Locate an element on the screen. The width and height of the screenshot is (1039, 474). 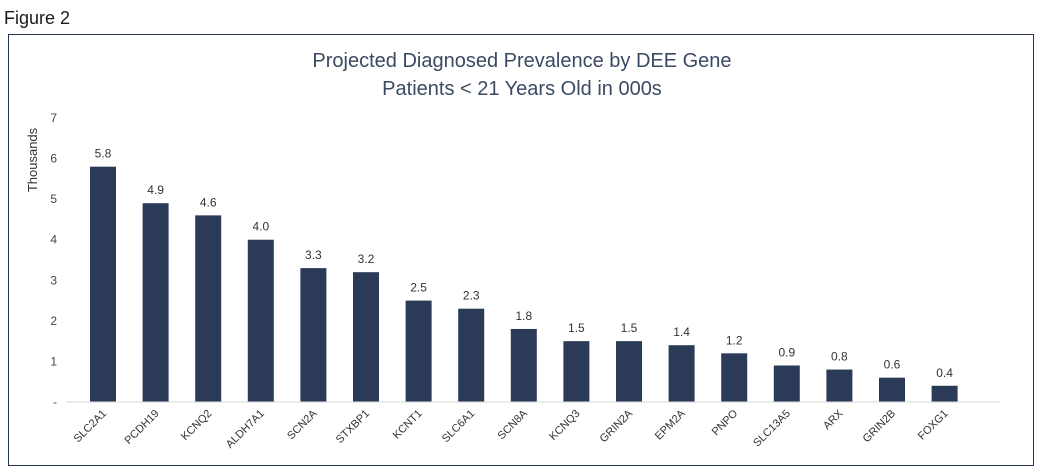
x-tick-label: ARX is located at coordinates (833, 419).